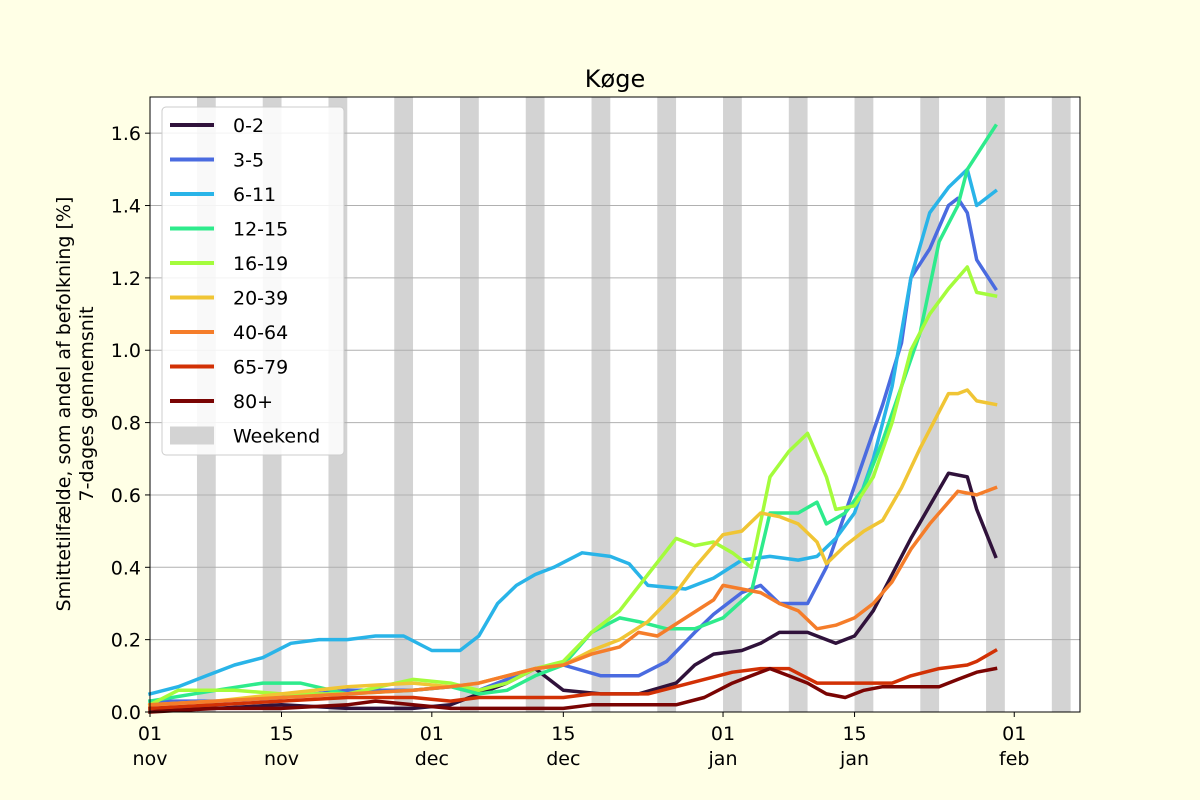 The image size is (1200, 800). What do you see at coordinates (253, 402) in the screenshot?
I see `legend-label: 80+` at bounding box center [253, 402].